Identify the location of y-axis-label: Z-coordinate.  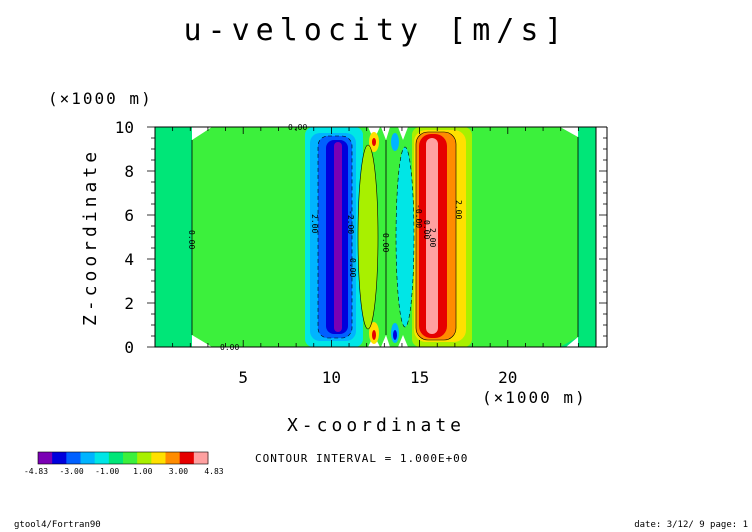
(90, 237).